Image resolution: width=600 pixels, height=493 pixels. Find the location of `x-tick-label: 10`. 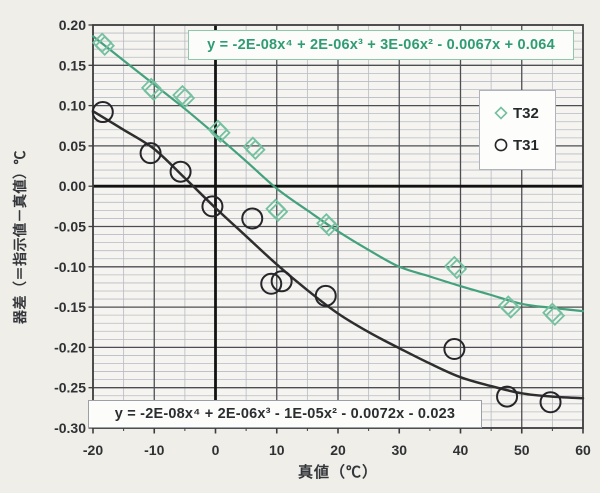

x-tick-label: 10 is located at coordinates (277, 450).